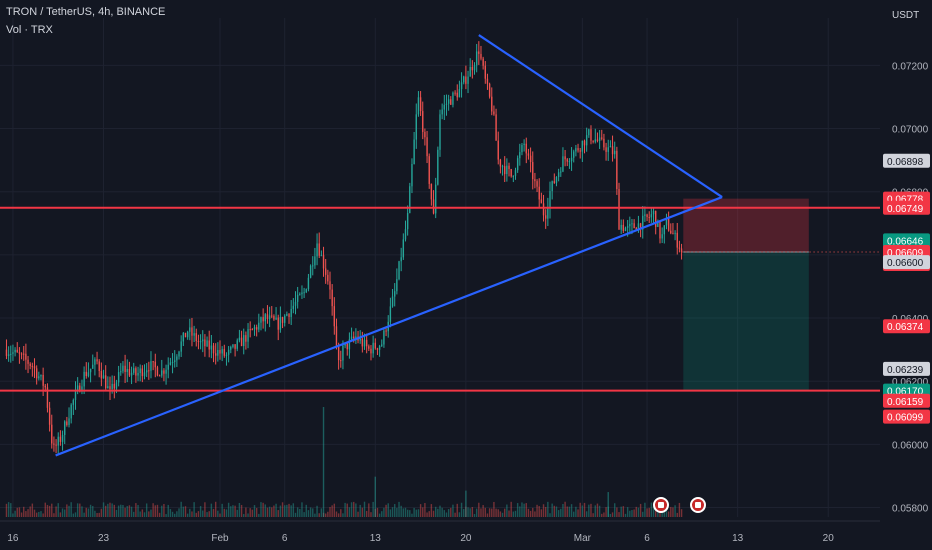 This screenshot has height=550, width=932. What do you see at coordinates (906, 262) in the screenshot?
I see `price-label-bg` at bounding box center [906, 262].